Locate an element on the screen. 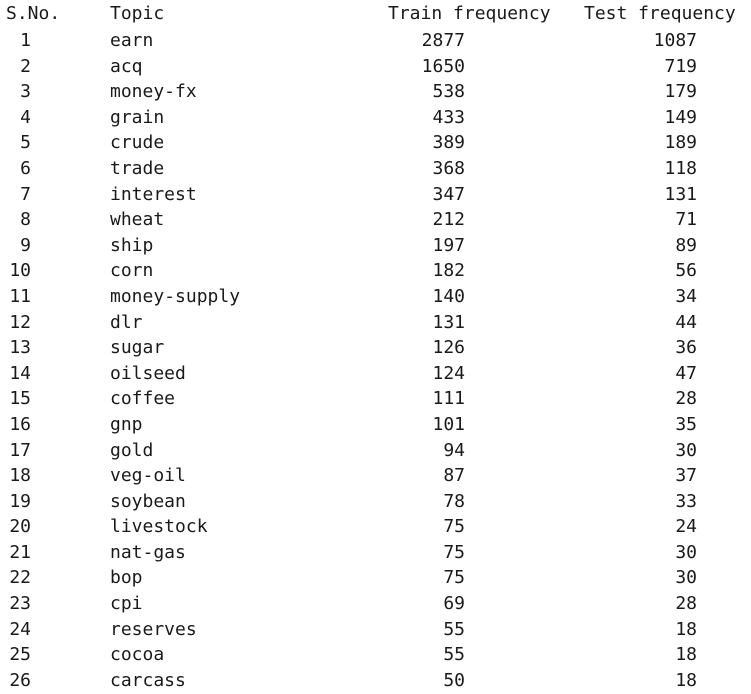 This screenshot has width=751, height=694. row-train-frequency: 1650 is located at coordinates (443, 66).